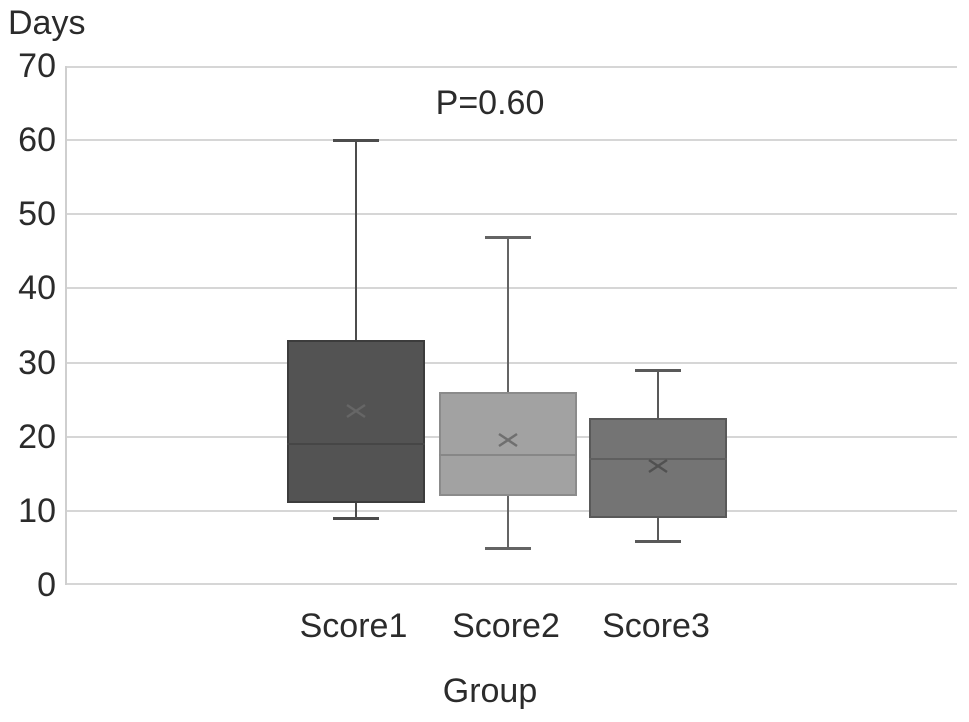  Describe the element at coordinates (355, 240) in the screenshot. I see `upper-whisker-stem-score1` at that location.